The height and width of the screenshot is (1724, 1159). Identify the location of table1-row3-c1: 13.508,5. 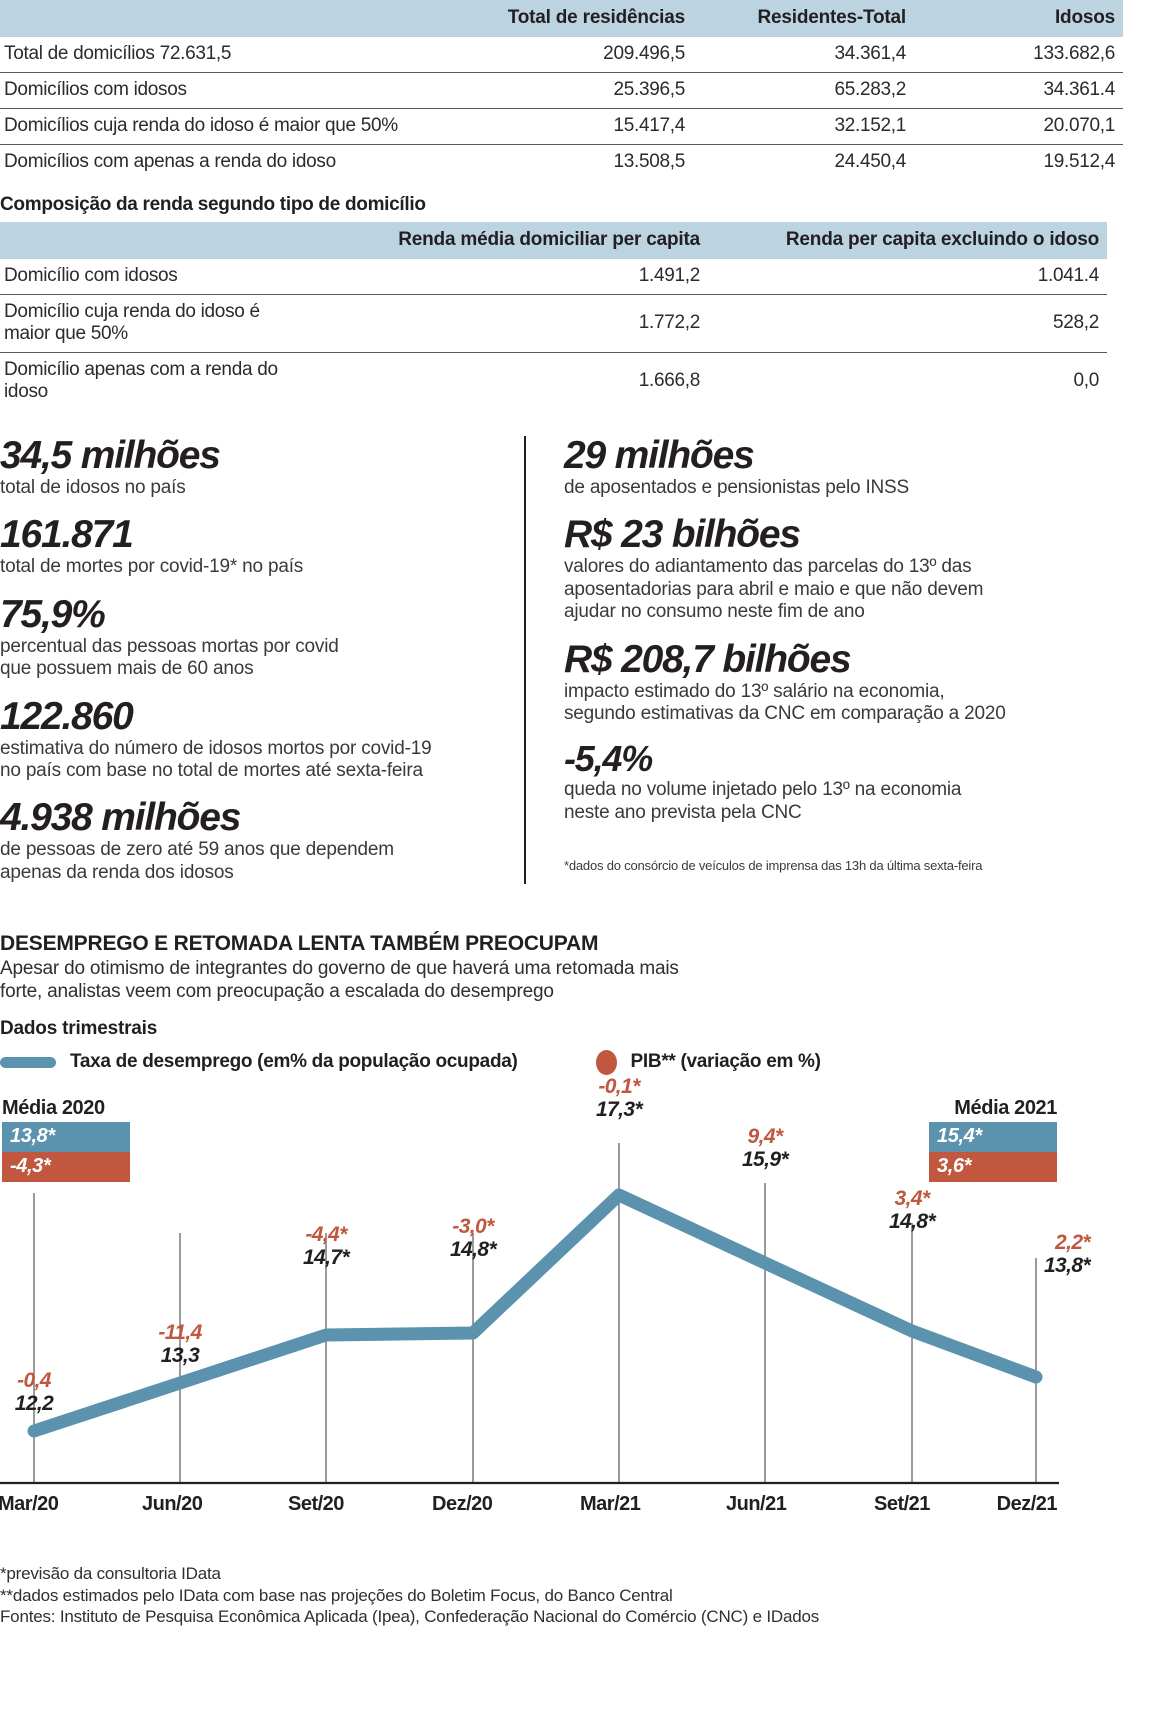
(649, 161).